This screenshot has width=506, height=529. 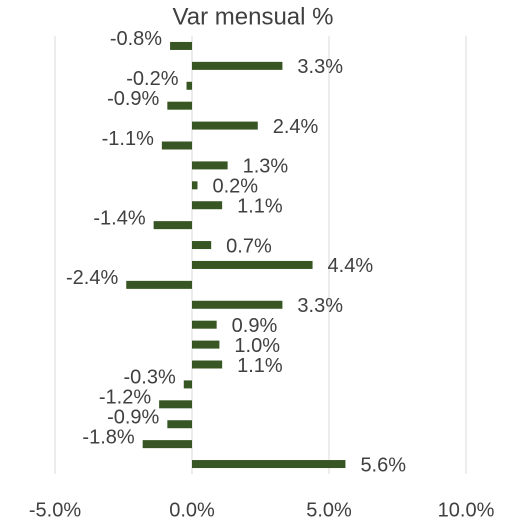 I want to click on data-label: -0.3%, so click(x=150, y=378).